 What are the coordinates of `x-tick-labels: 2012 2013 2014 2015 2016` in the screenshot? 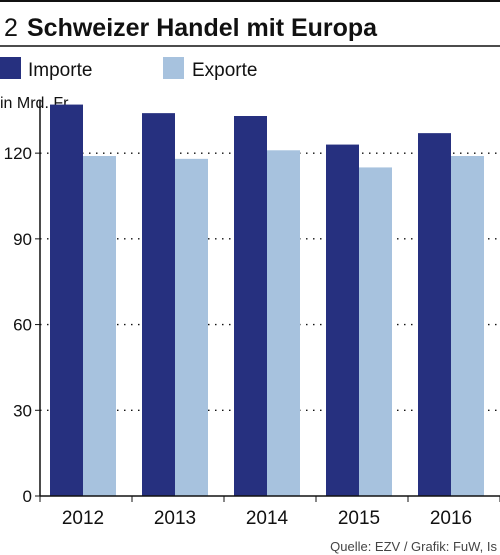 It's located at (281, 512).